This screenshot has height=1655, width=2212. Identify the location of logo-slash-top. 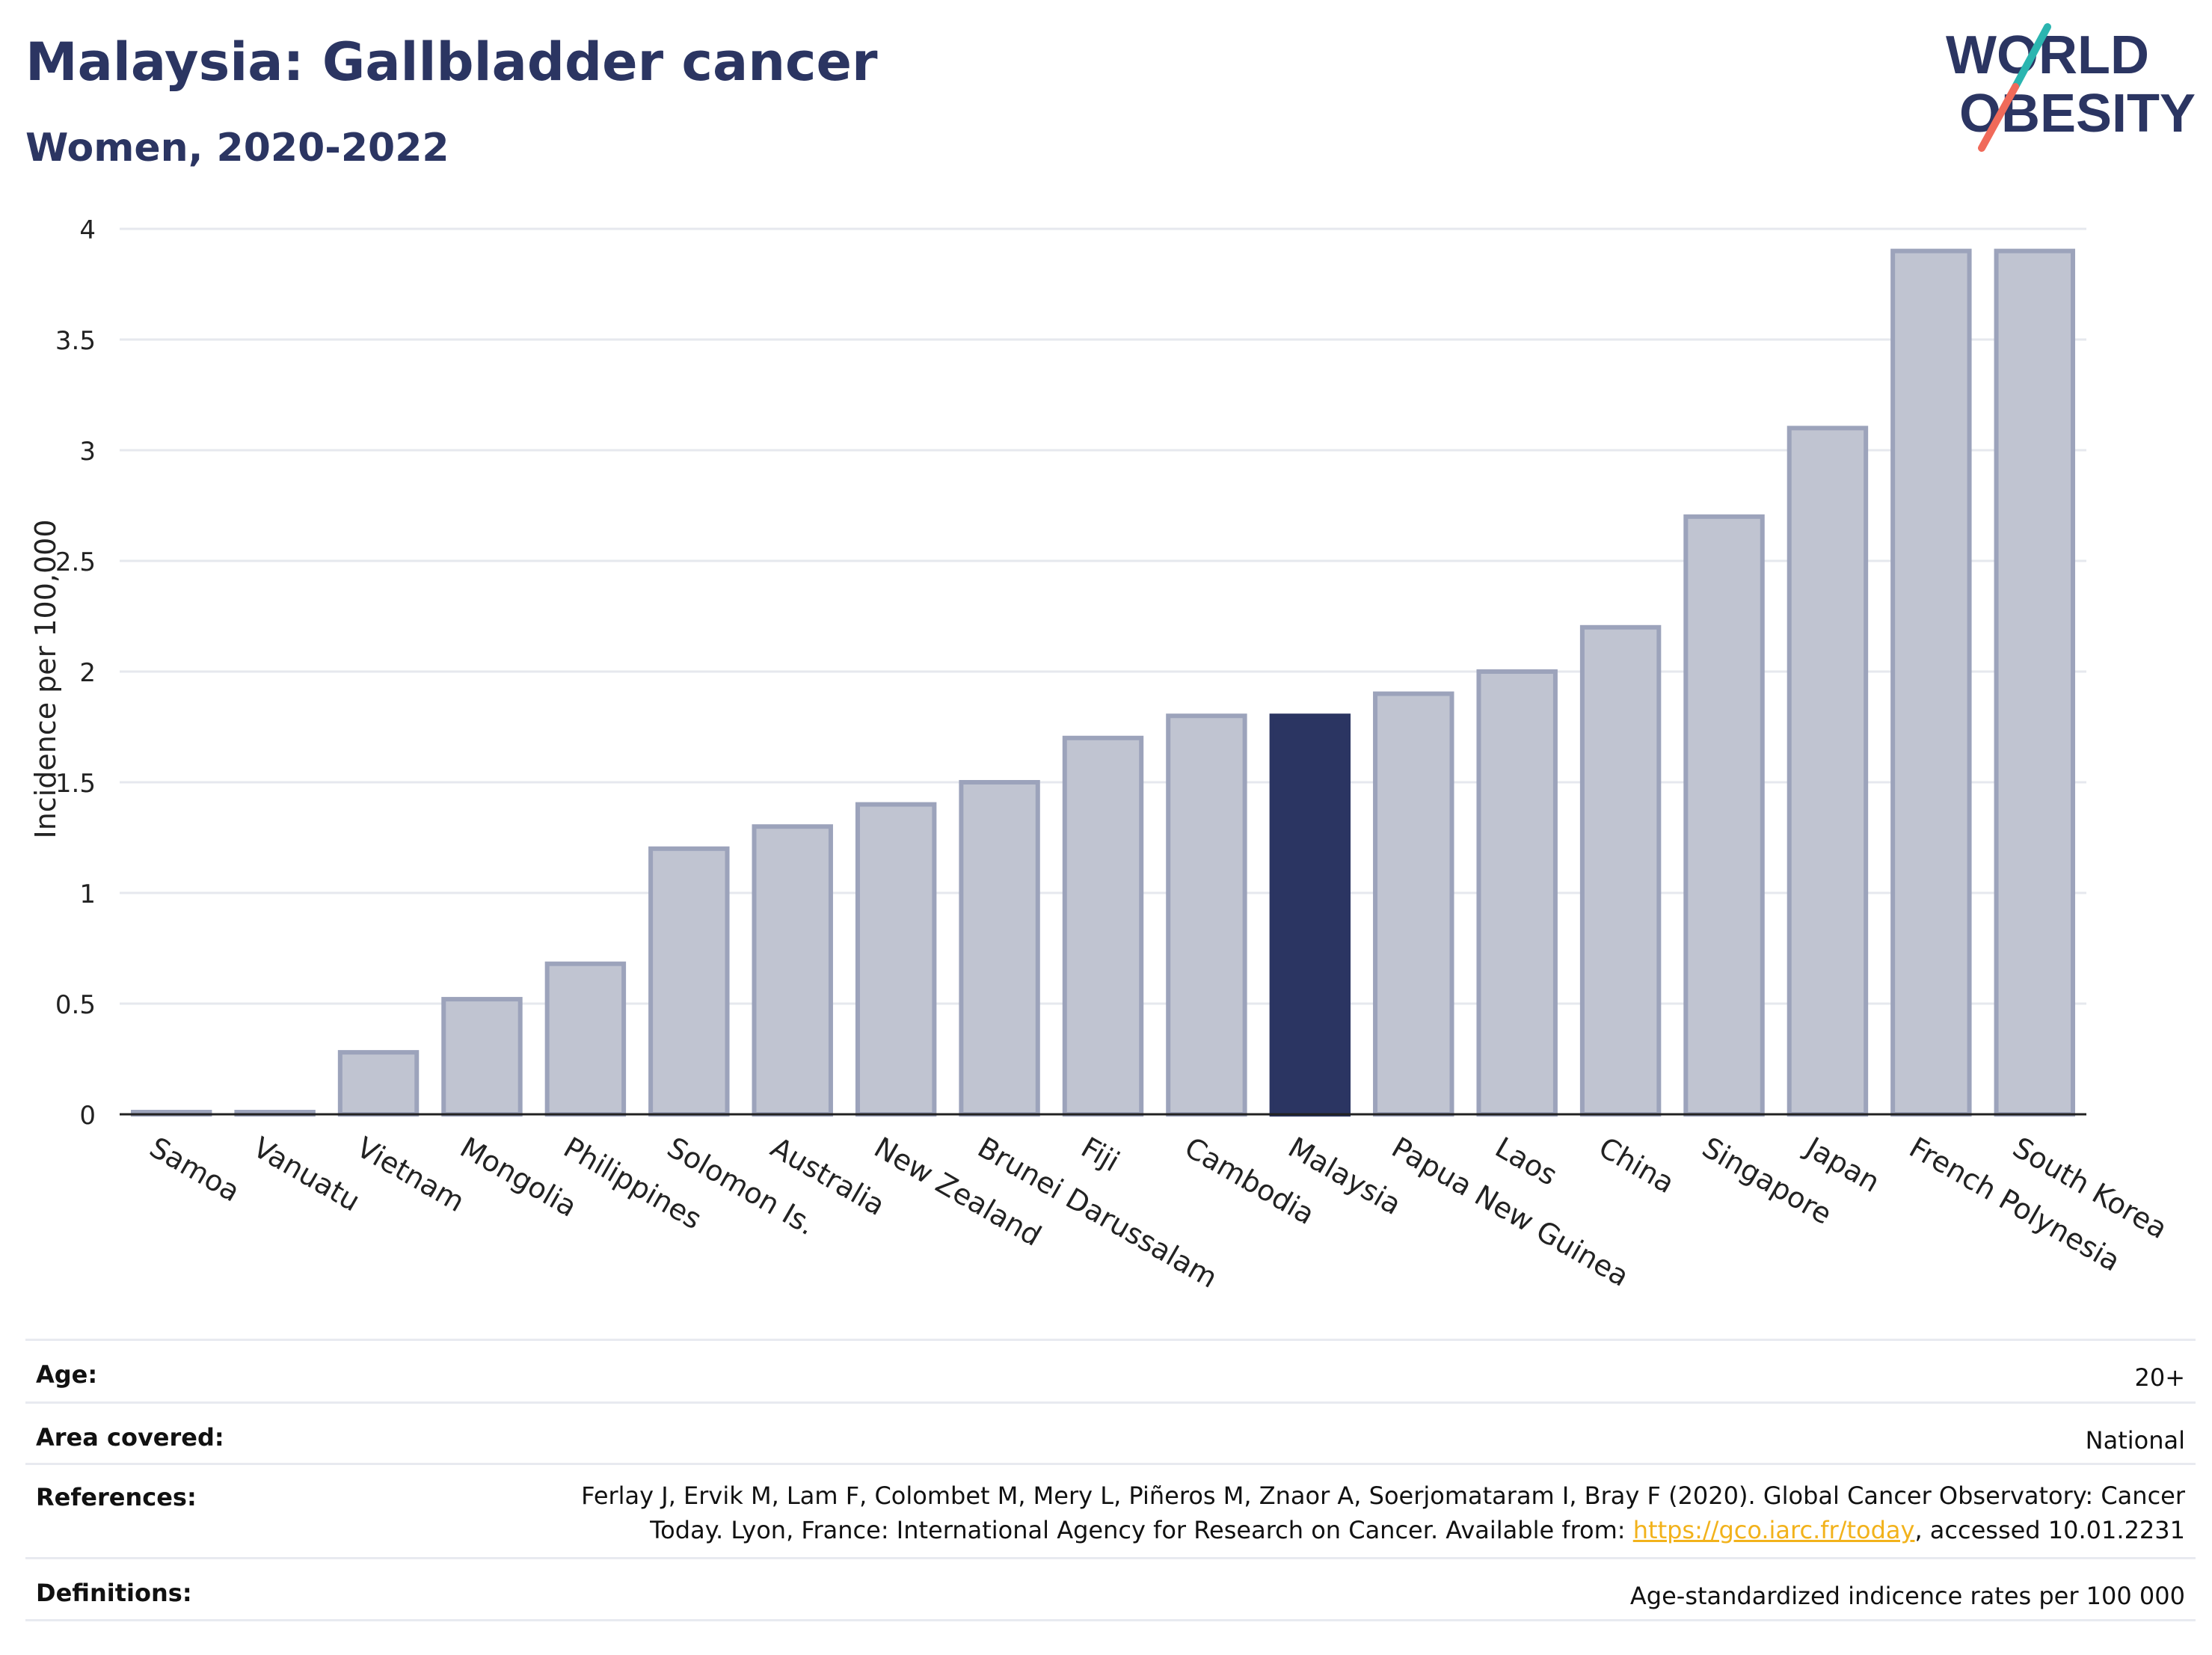
(2031, 56).